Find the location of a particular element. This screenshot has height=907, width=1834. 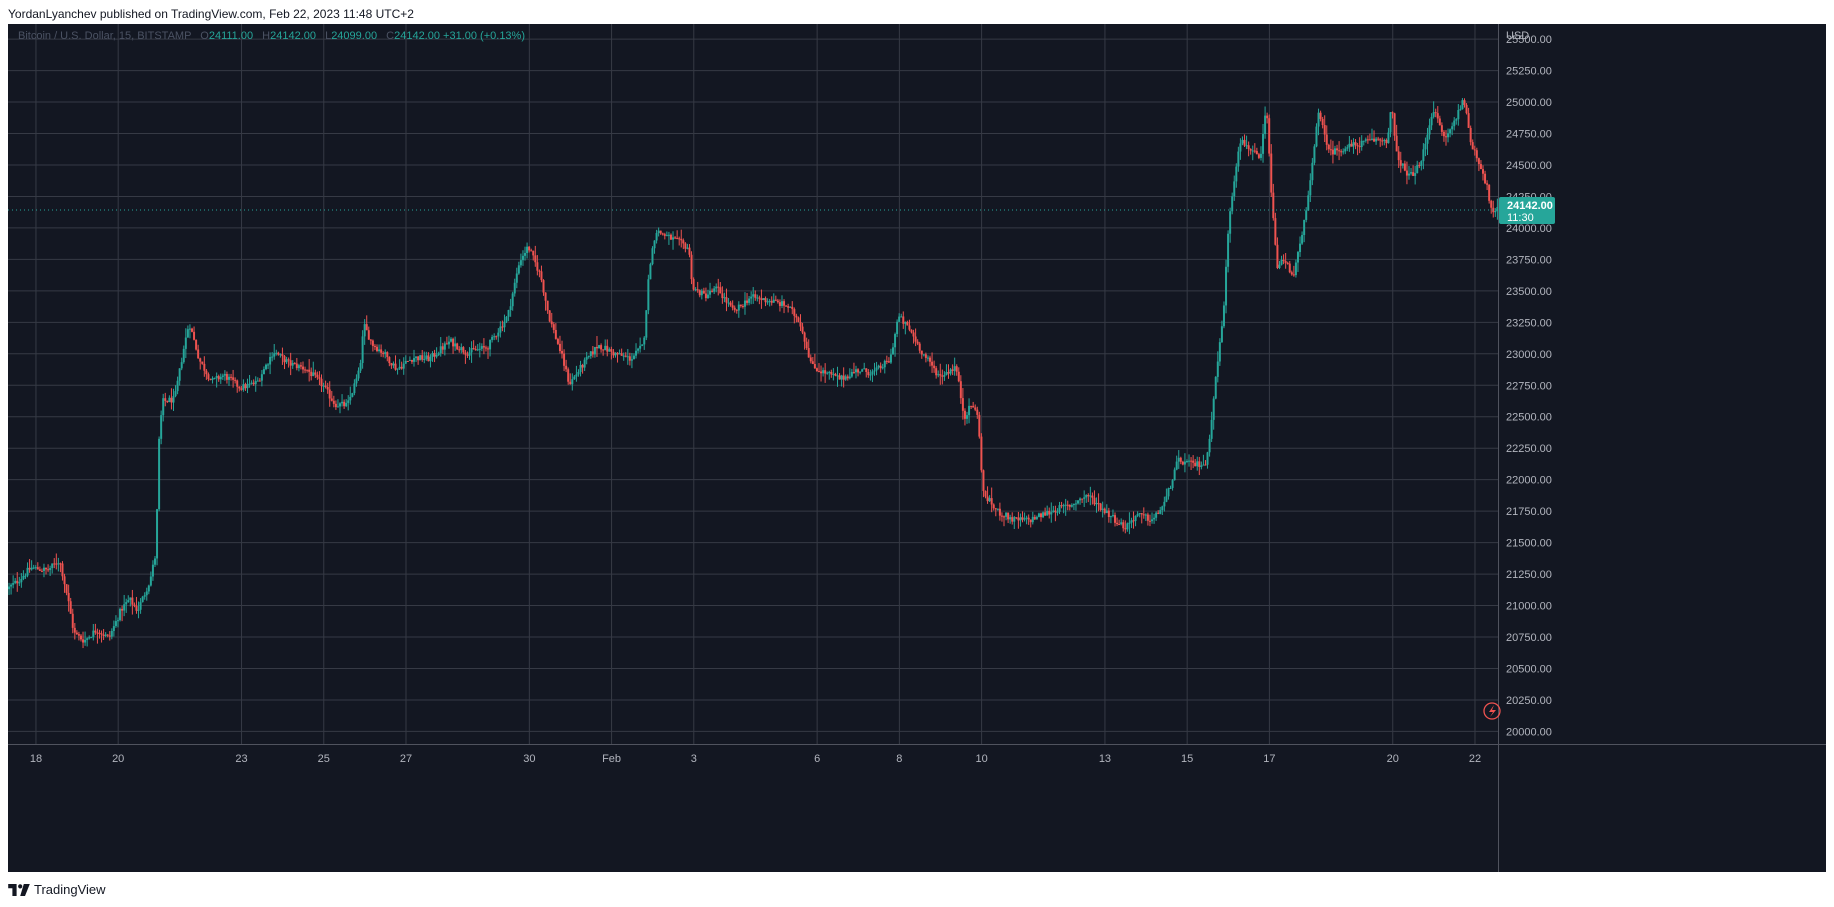

footer-brand: TradingView is located at coordinates (57, 890).